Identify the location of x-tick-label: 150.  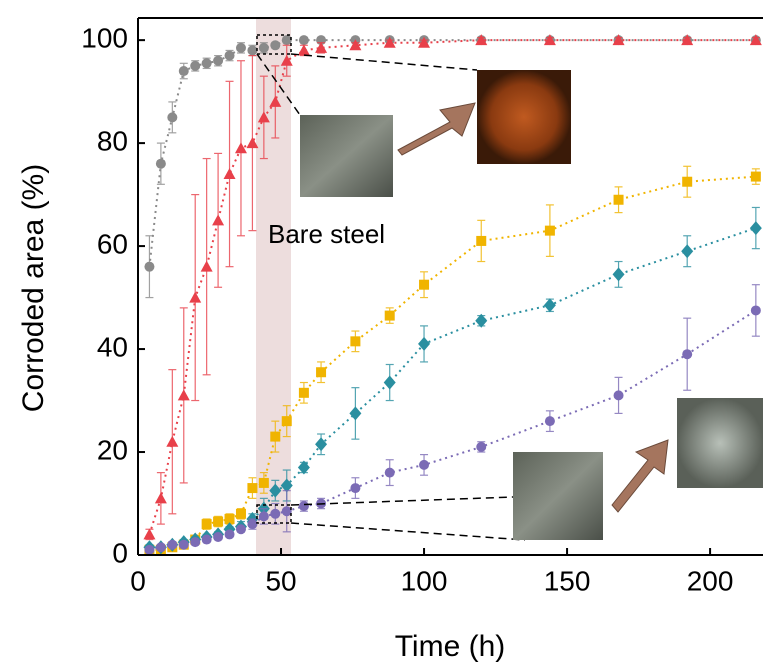
(567, 580).